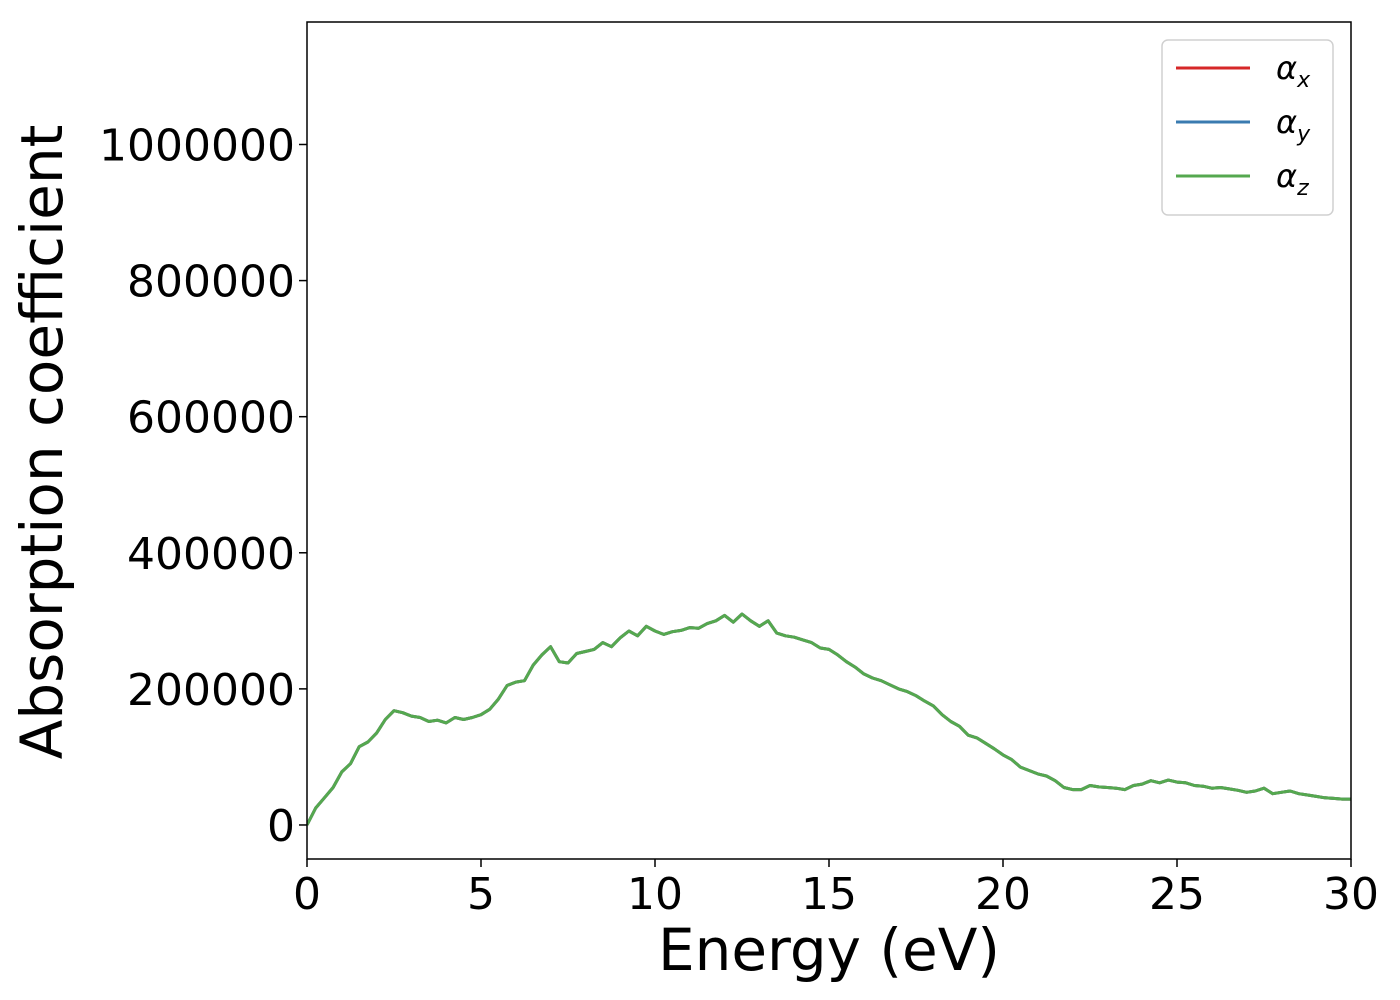 This screenshot has height=1000, width=1400. I want to click on y-tick-label: 600000, so click(211, 418).